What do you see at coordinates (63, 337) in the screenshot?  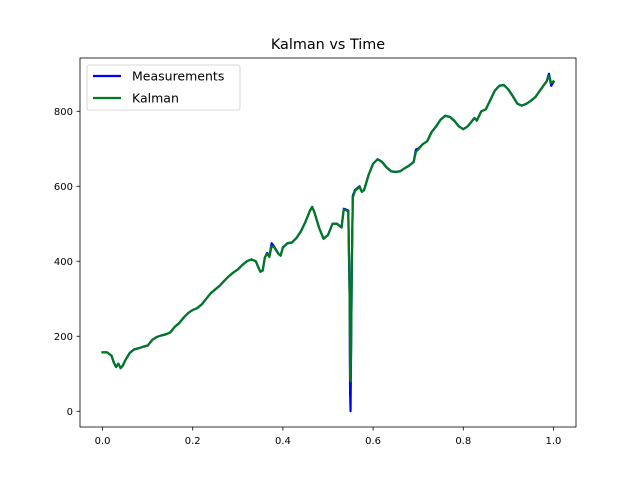 I see `y-tick-label: 200` at bounding box center [63, 337].